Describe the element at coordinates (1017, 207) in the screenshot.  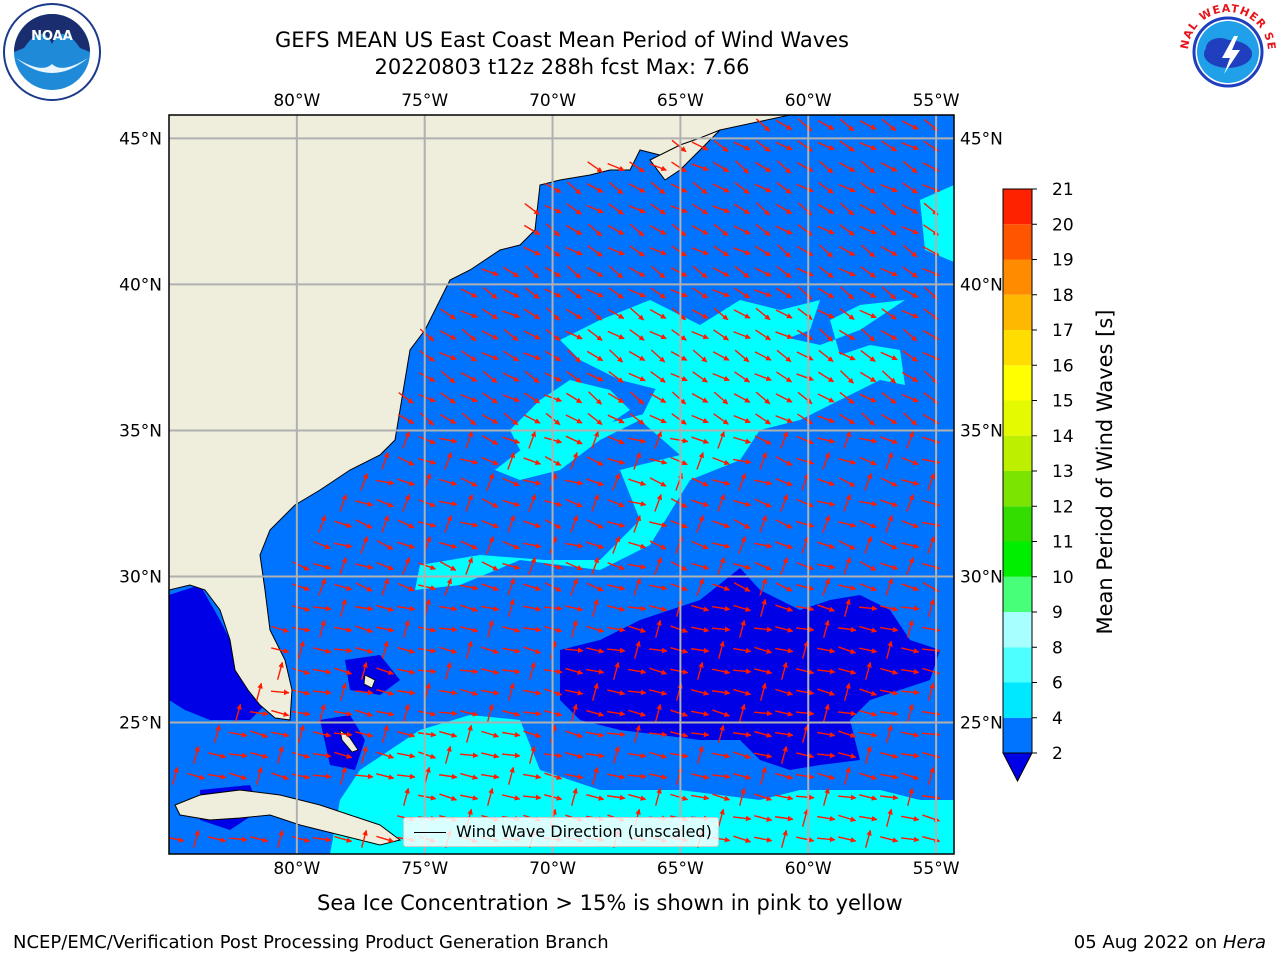
I see `colorbar-segment` at that location.